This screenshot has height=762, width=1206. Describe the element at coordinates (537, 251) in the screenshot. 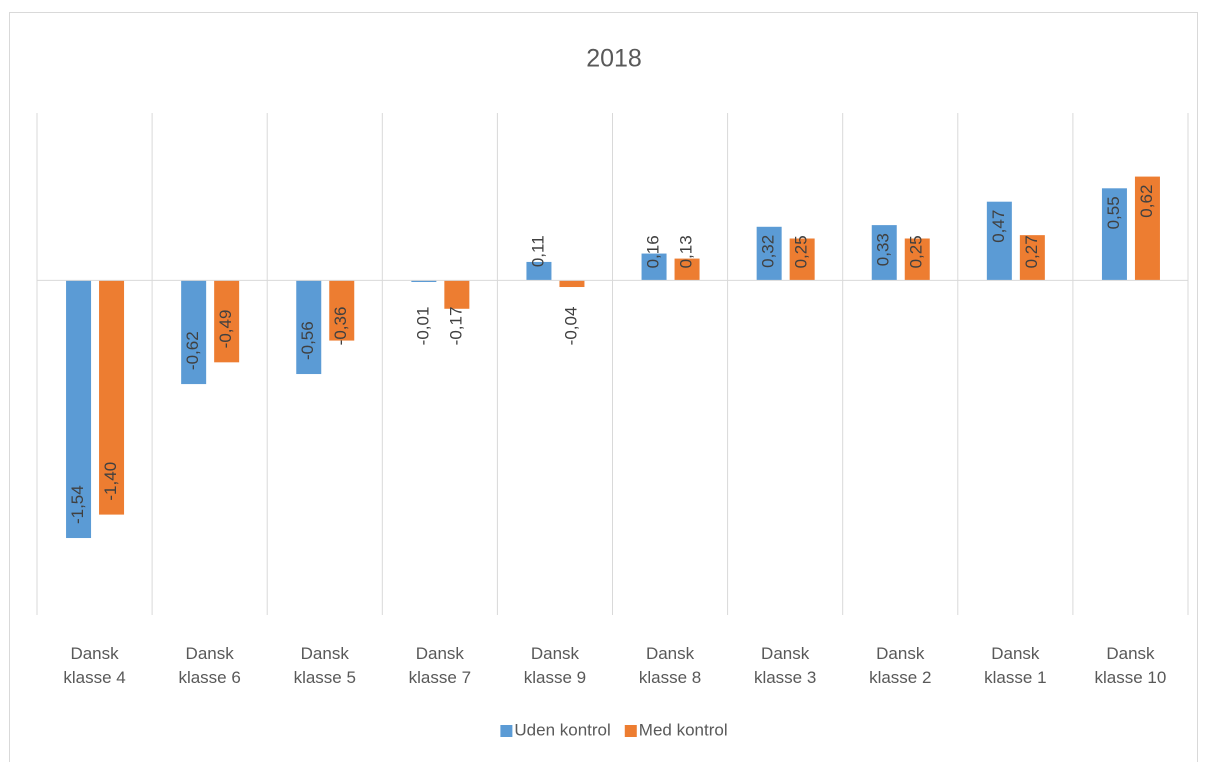

I see `data-label: 0,11` at that location.